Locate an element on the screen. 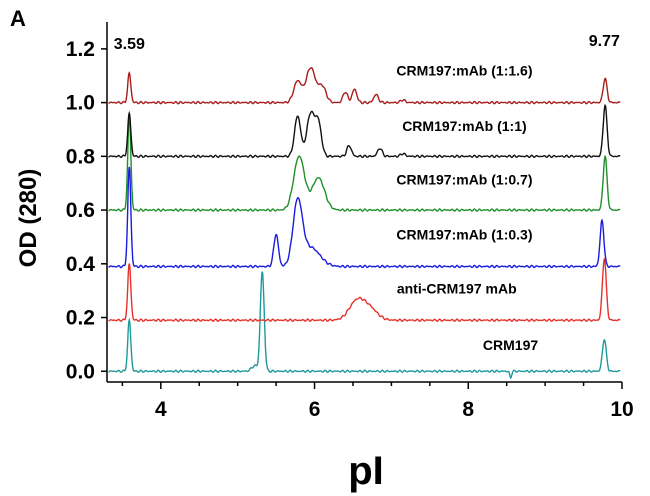 This screenshot has width=650, height=496. y-tick-label: 0.0 is located at coordinates (80, 371).